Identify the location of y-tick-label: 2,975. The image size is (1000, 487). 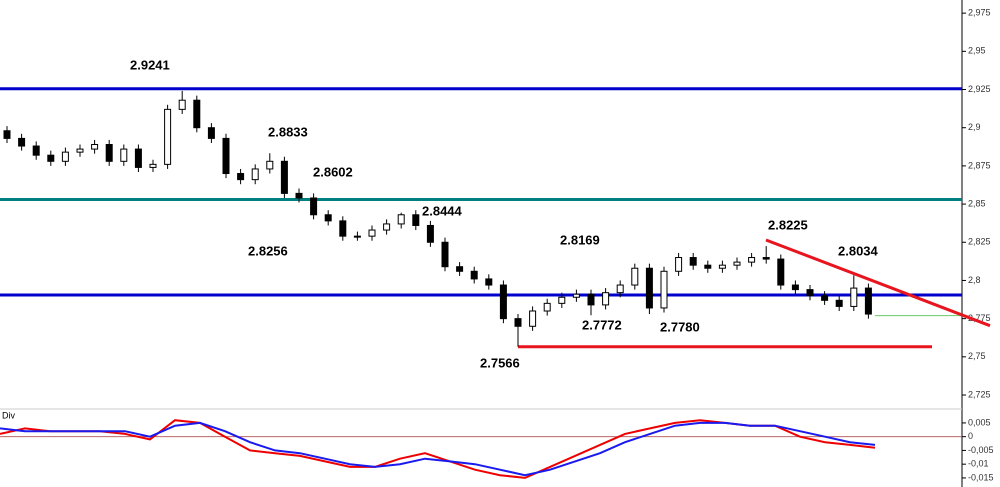
(979, 13).